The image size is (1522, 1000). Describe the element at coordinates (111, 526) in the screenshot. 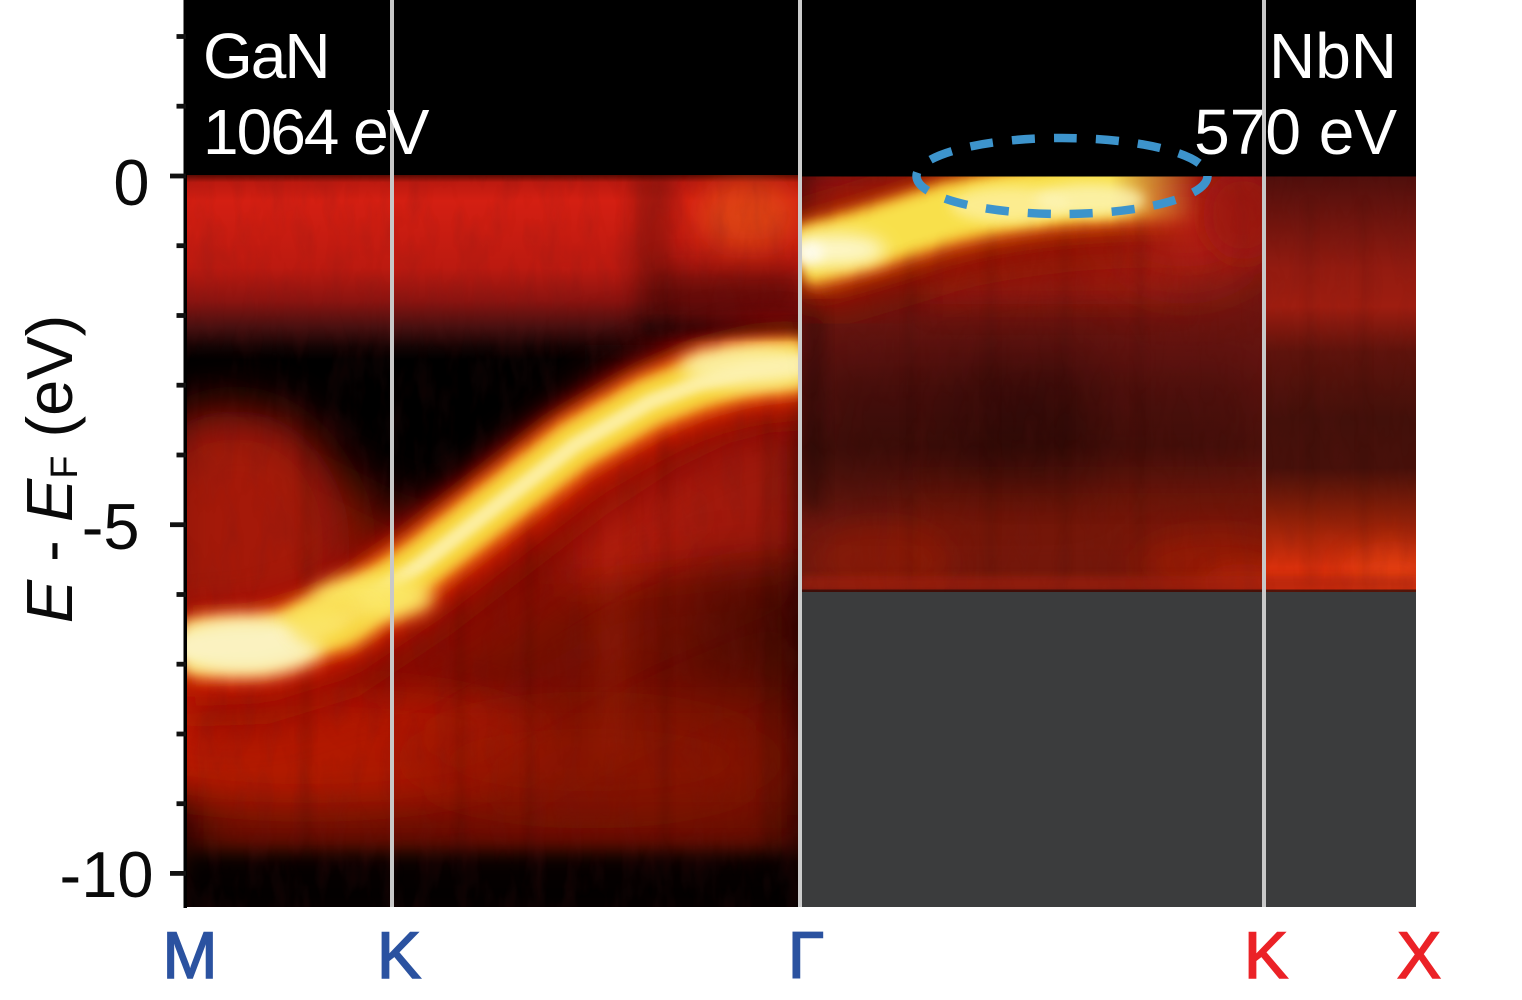

I see `svg-text: -5` at that location.